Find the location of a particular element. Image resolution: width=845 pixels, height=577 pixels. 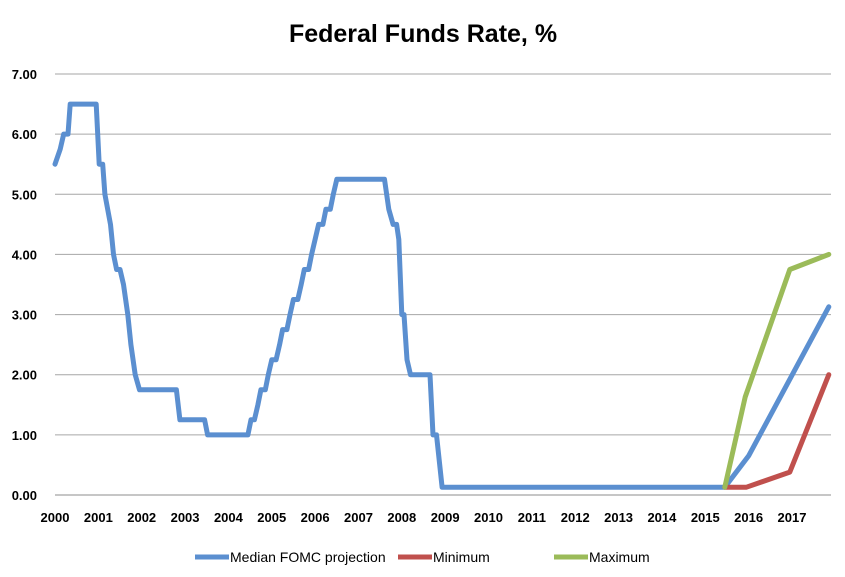

y-axis-ticks: 0.00 1.00 2.00 3.00 4.00 5.00 6.00 7.00 is located at coordinates (24, 285).